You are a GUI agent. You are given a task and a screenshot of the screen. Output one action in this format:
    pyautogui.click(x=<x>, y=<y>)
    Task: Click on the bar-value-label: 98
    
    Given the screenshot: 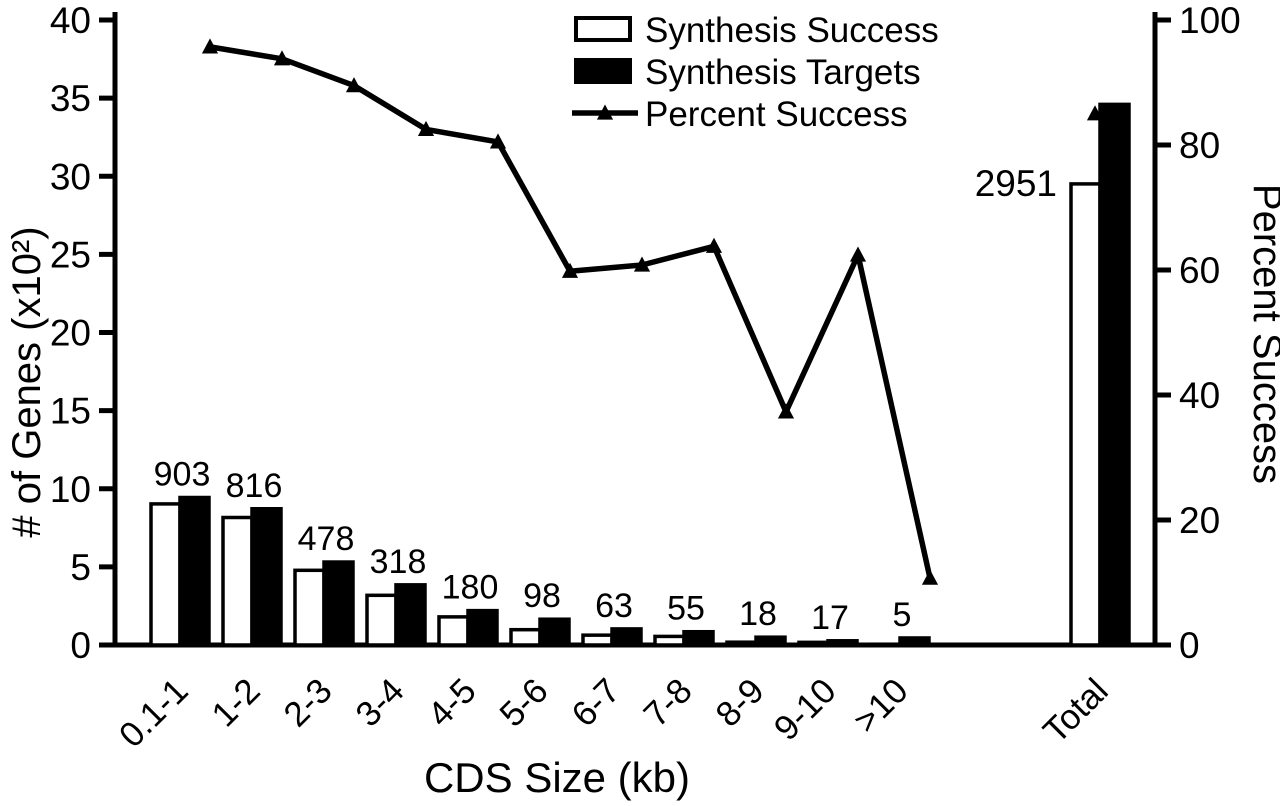 What is the action you would take?
    pyautogui.click(x=542, y=596)
    